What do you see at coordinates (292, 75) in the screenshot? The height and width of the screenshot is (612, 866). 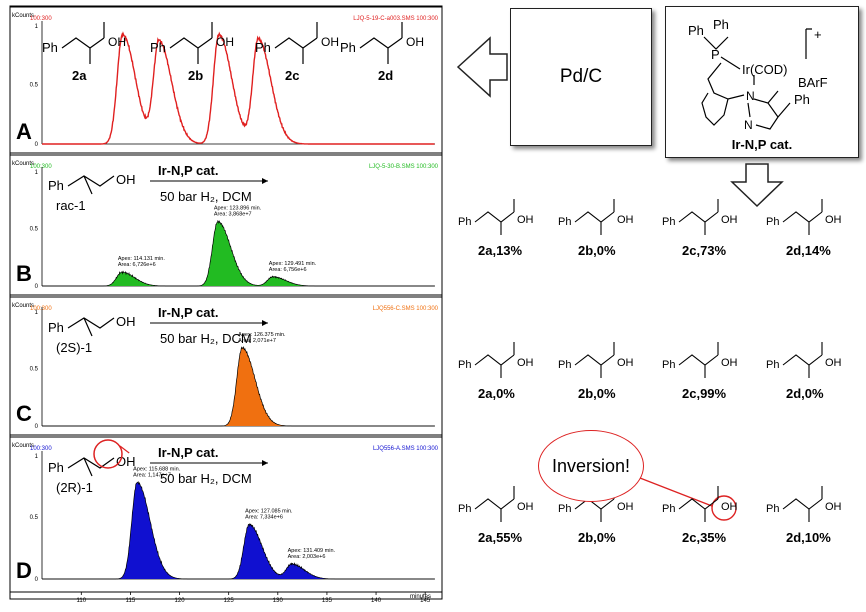 I see `product-label: 2c` at bounding box center [292, 75].